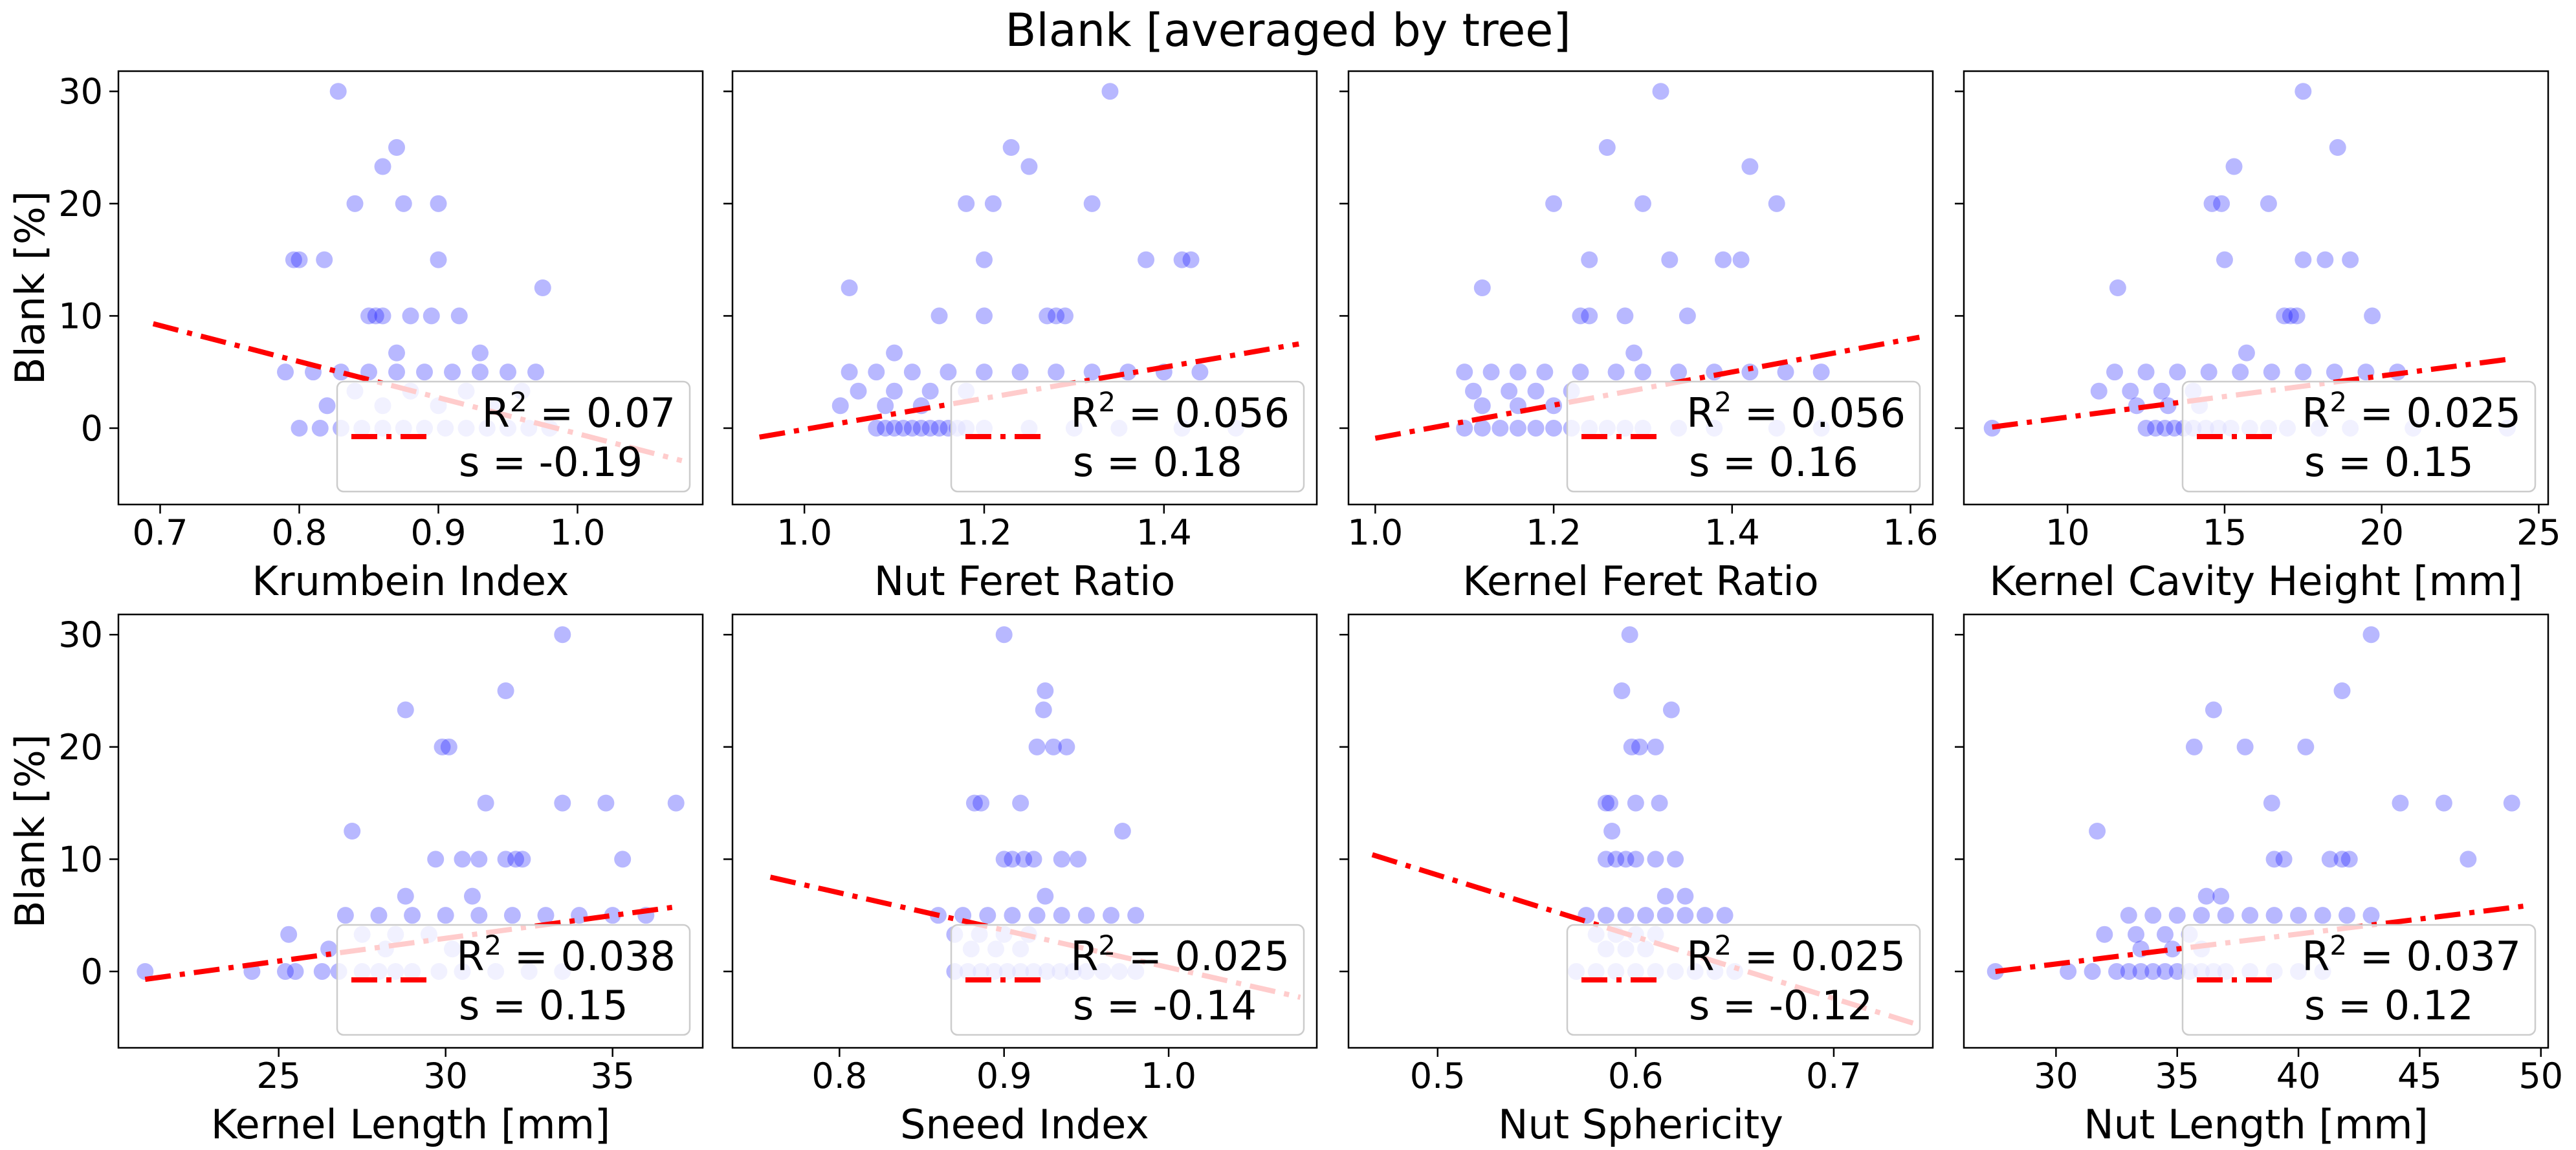 This screenshot has width=2576, height=1150. What do you see at coordinates (160, 532) in the screenshot?
I see `x-tick-label: 0.7` at bounding box center [160, 532].